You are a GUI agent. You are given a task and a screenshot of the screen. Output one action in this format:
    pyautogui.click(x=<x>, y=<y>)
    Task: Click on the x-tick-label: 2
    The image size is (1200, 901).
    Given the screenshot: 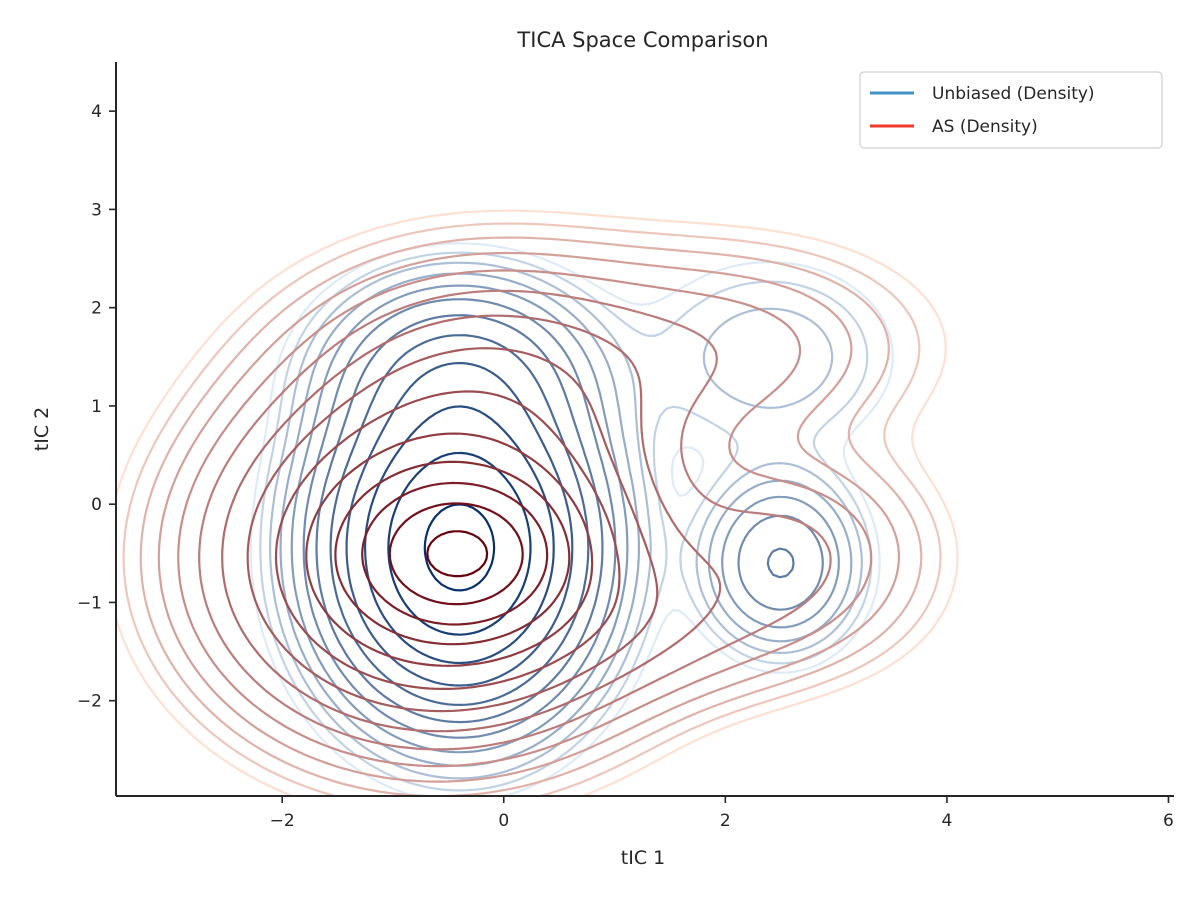 What is the action you would take?
    pyautogui.click(x=725, y=821)
    